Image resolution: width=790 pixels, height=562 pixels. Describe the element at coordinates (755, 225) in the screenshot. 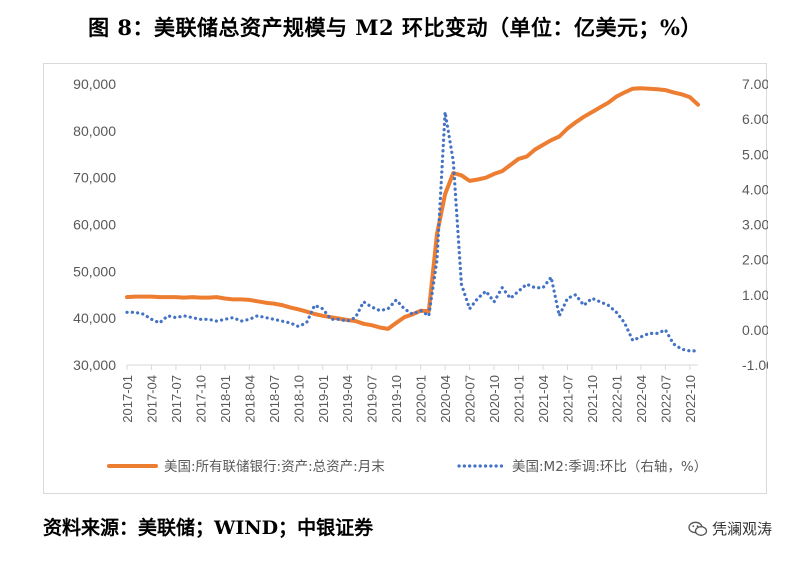

I see `y-right-tick-label: 3.00` at that location.